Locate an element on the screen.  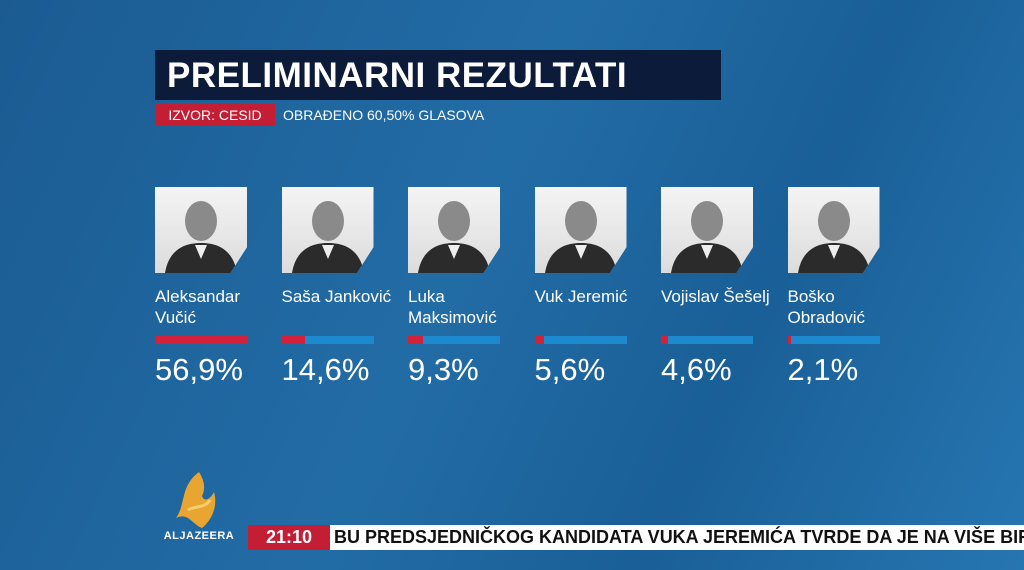
processed-note: OBRAĐENO 60,50% GLASOVA is located at coordinates (384, 115).